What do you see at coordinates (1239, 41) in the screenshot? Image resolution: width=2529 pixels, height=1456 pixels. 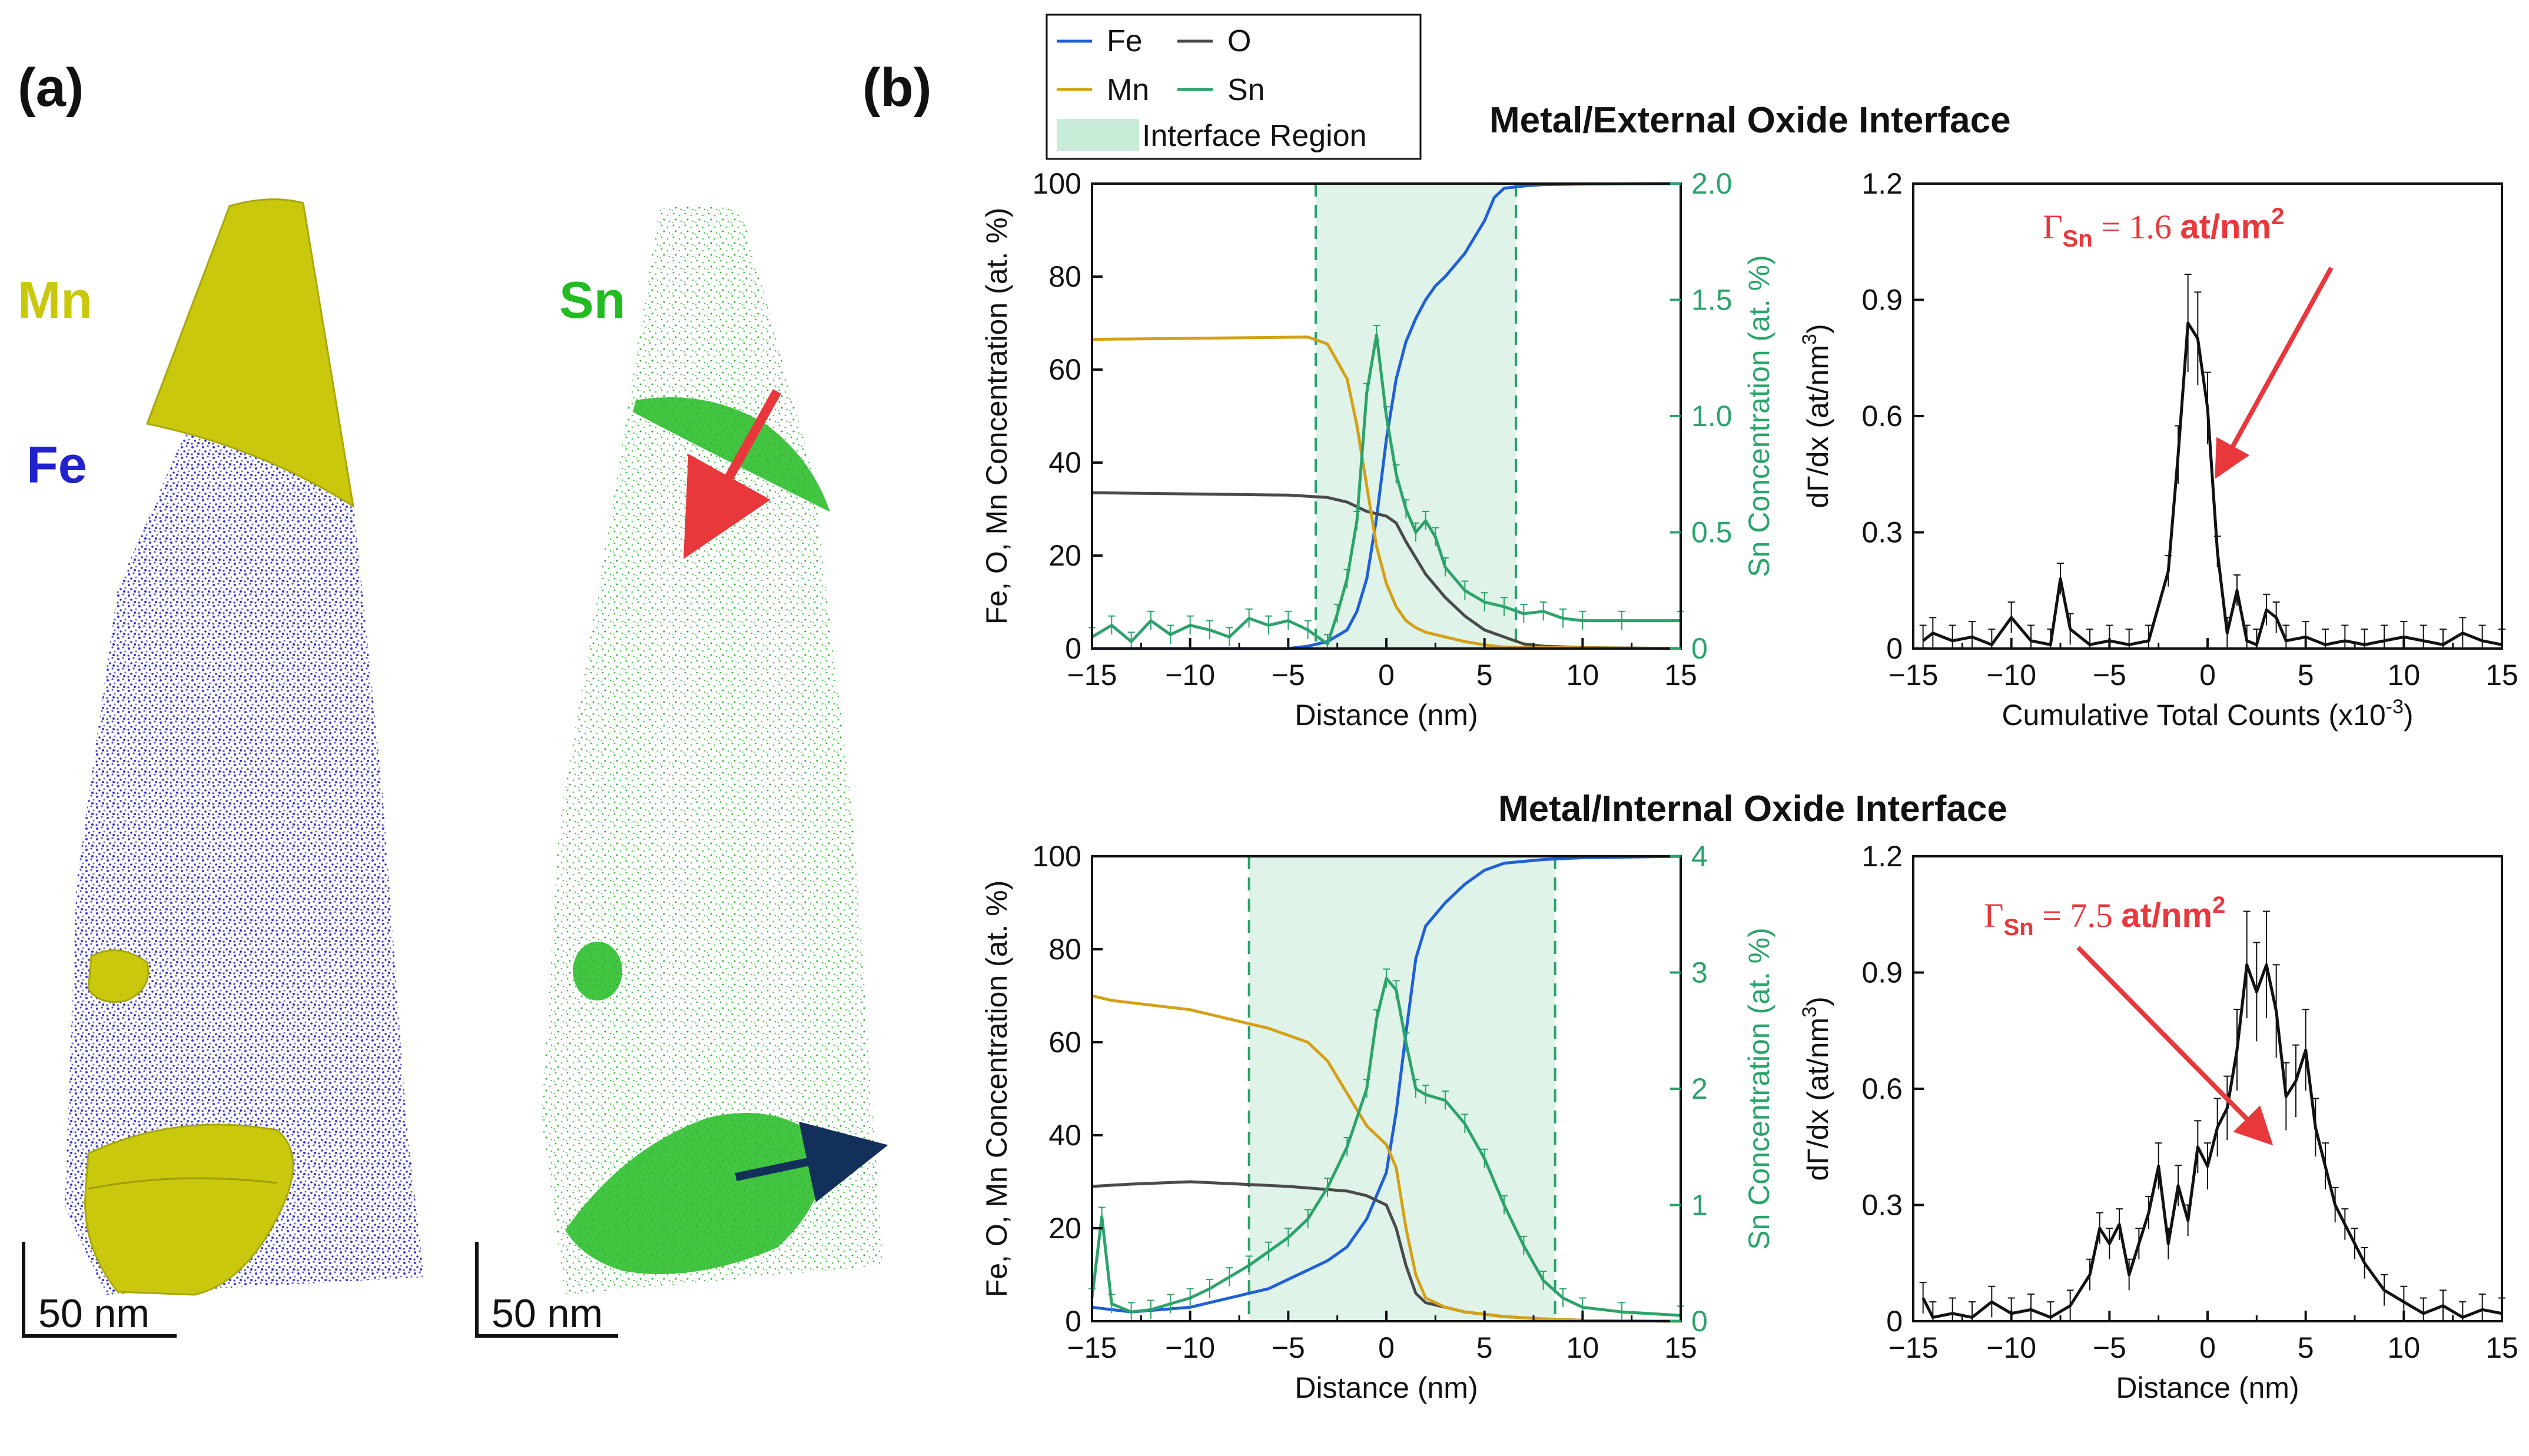 I see `legend-o-label: O` at bounding box center [1239, 41].